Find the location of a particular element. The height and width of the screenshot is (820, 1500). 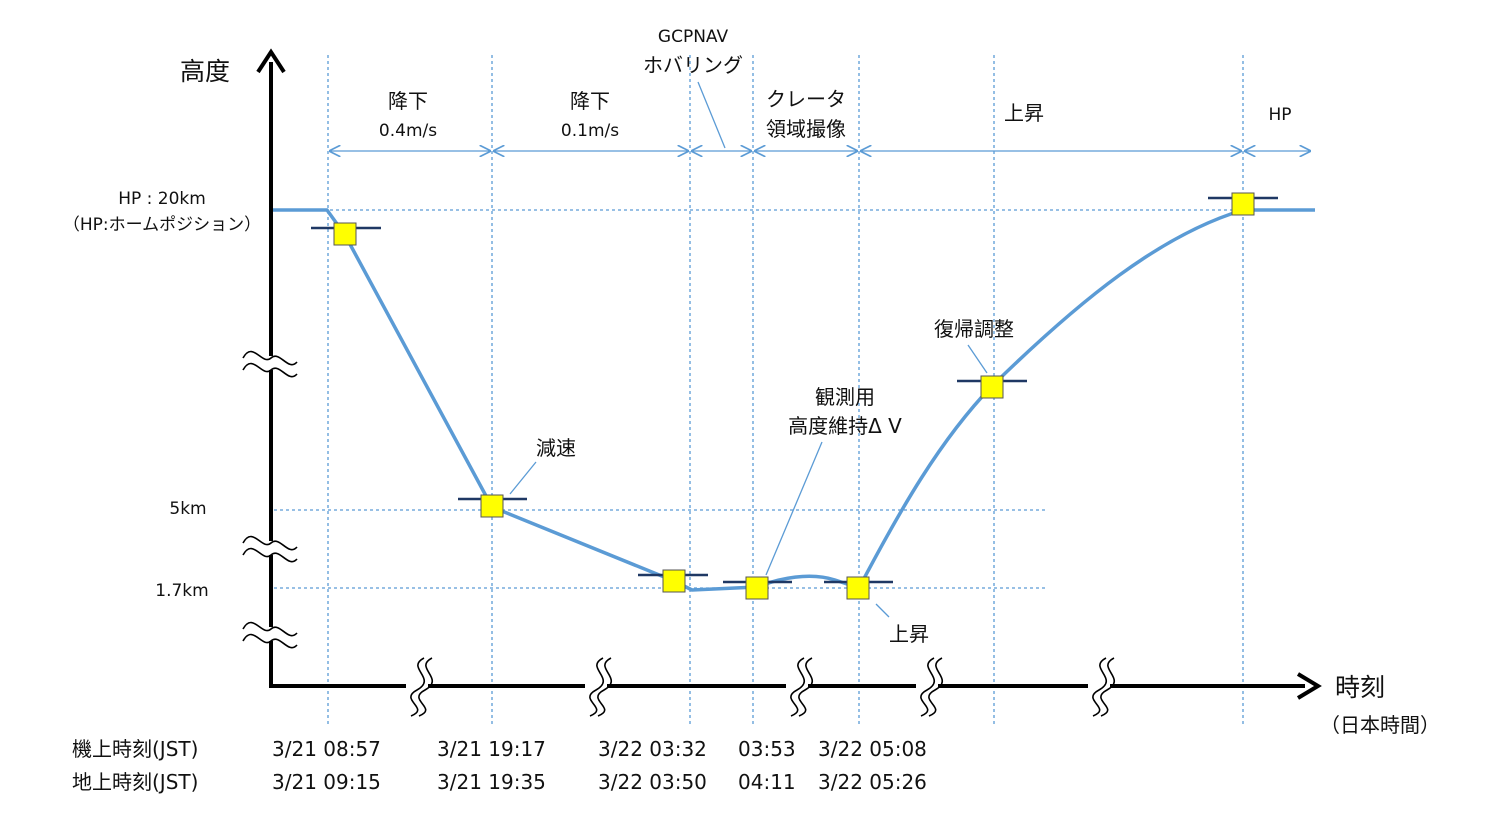

annotation-return-adjust: 復帰調整 is located at coordinates (974, 329).